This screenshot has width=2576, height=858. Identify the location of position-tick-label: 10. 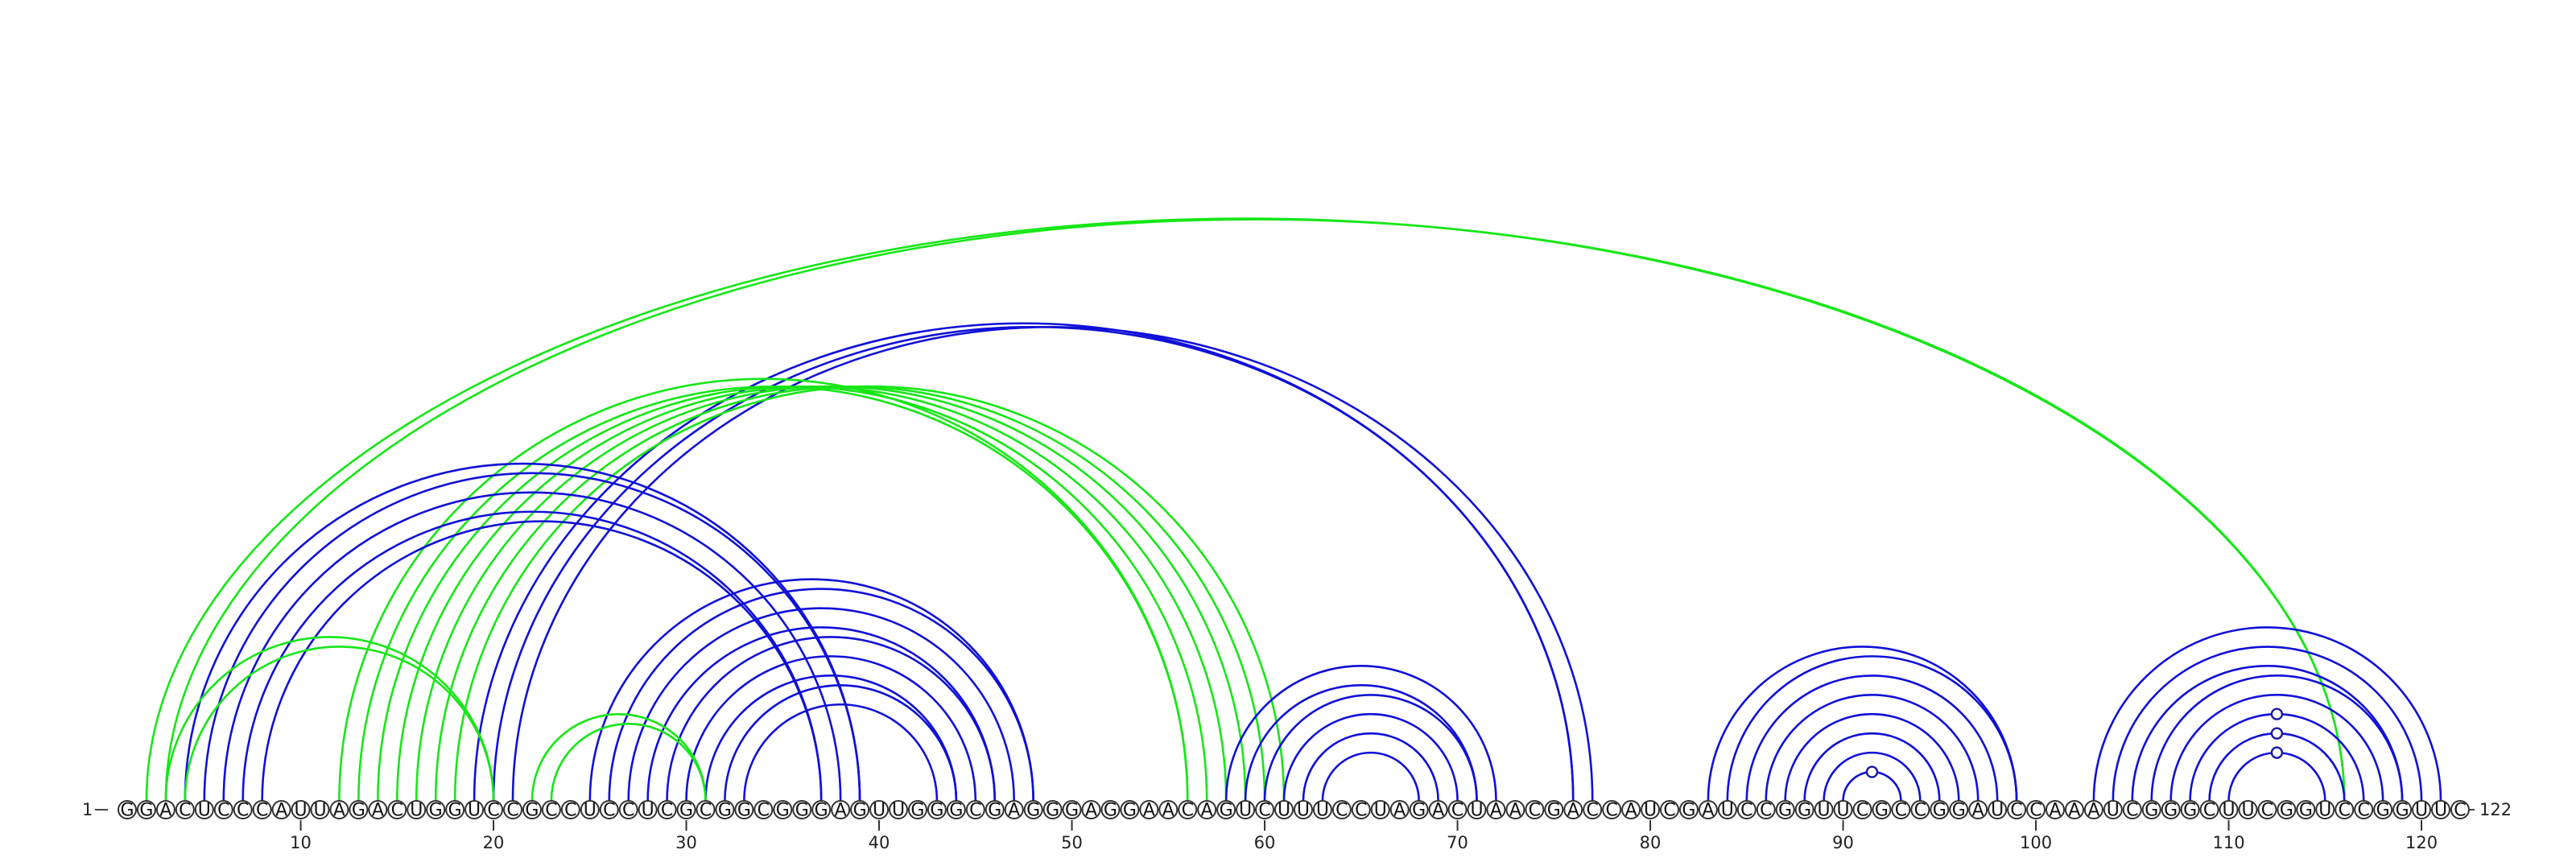
(301, 842).